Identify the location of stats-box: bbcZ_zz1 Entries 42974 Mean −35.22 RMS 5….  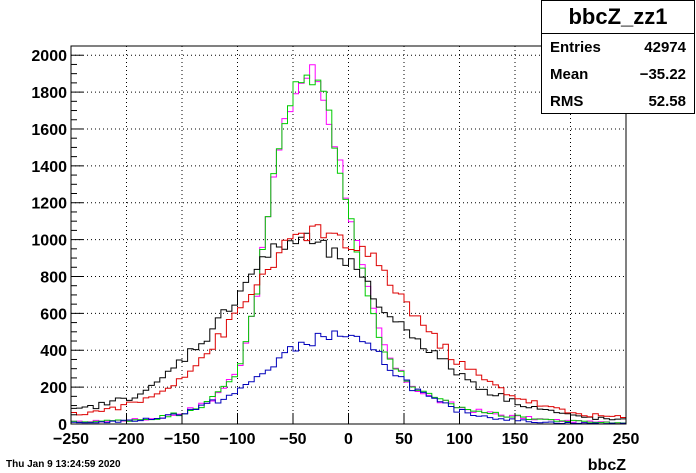
(618, 57).